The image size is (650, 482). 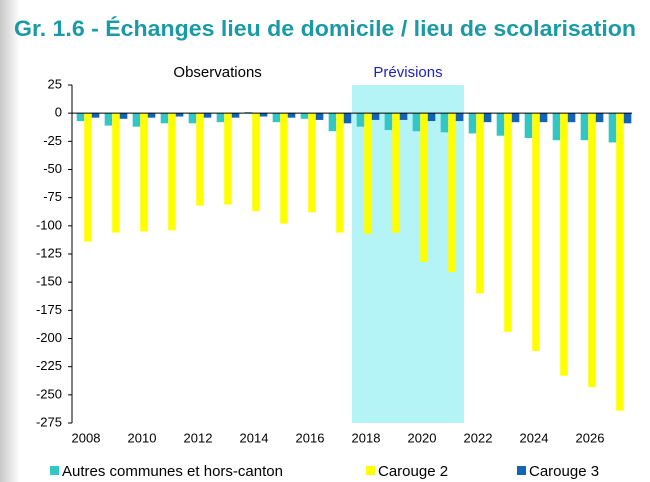 I want to click on y-tick-label: -75, so click(x=52, y=196).